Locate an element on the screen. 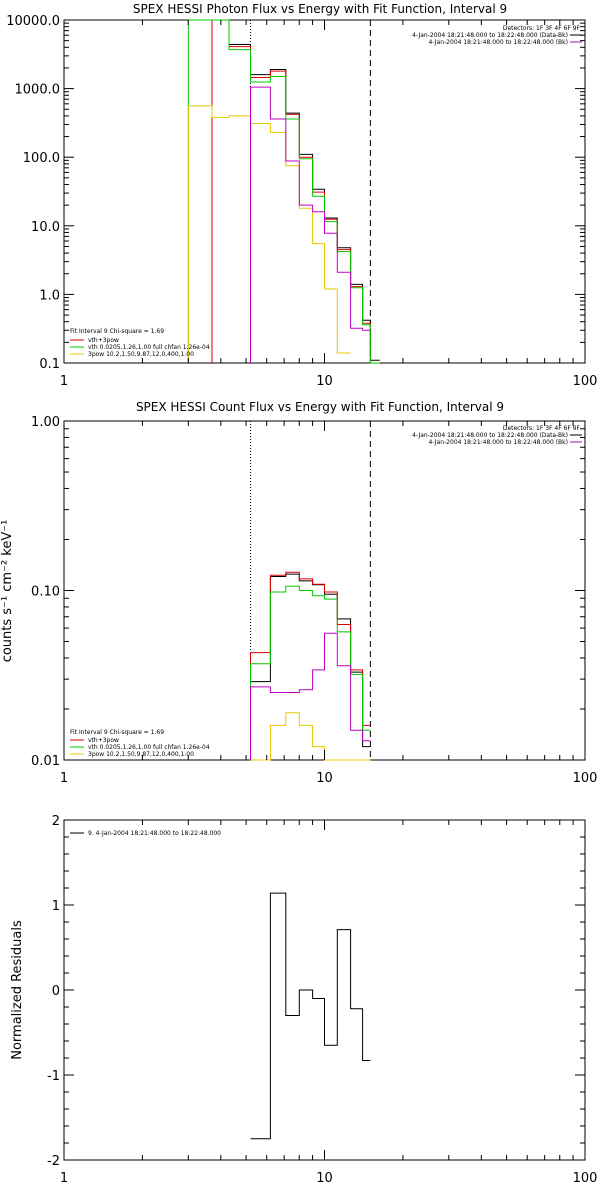  photon-flux-legend-3pow: 3pow 10.2,1.50,9.87,12.0,400,1.00 is located at coordinates (141, 354).